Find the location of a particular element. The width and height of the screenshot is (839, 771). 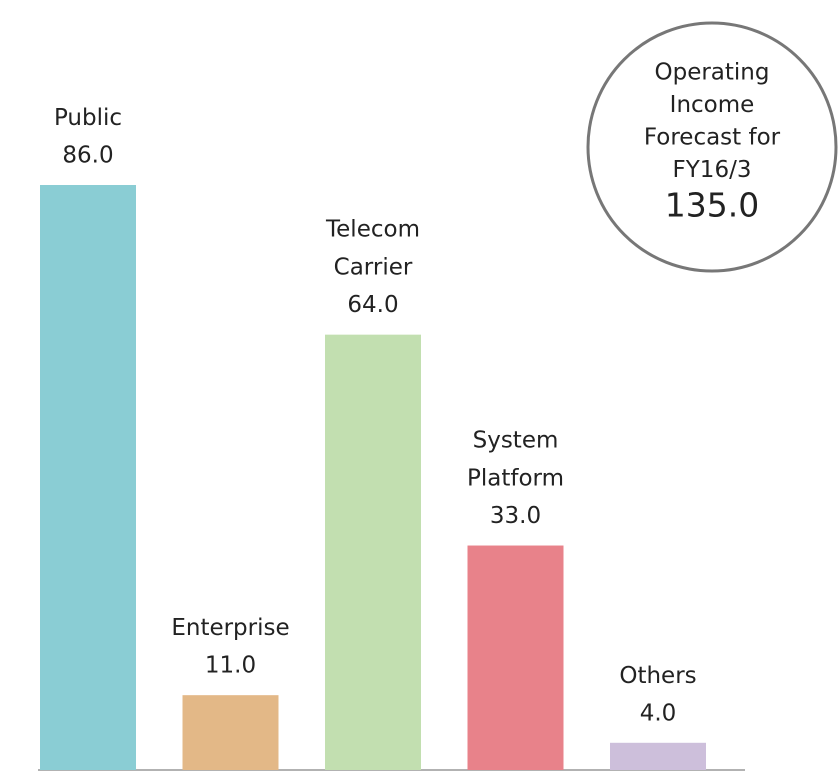

value-label: 33.0 is located at coordinates (515, 516).